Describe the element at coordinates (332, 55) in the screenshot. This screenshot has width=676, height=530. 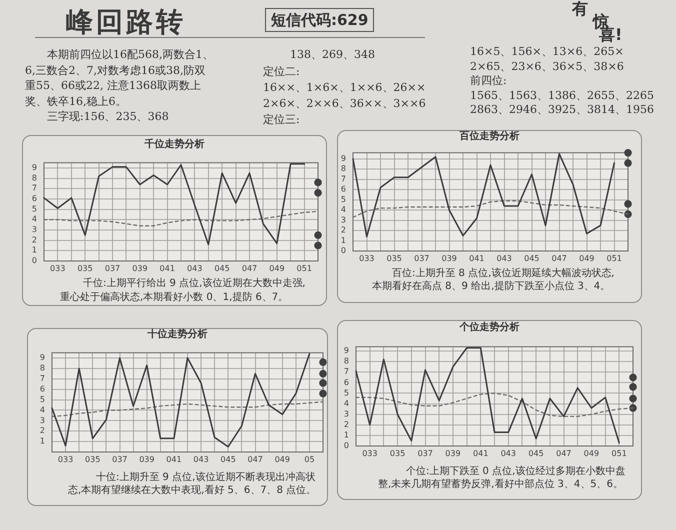
I see `text: 138、269、348` at that location.